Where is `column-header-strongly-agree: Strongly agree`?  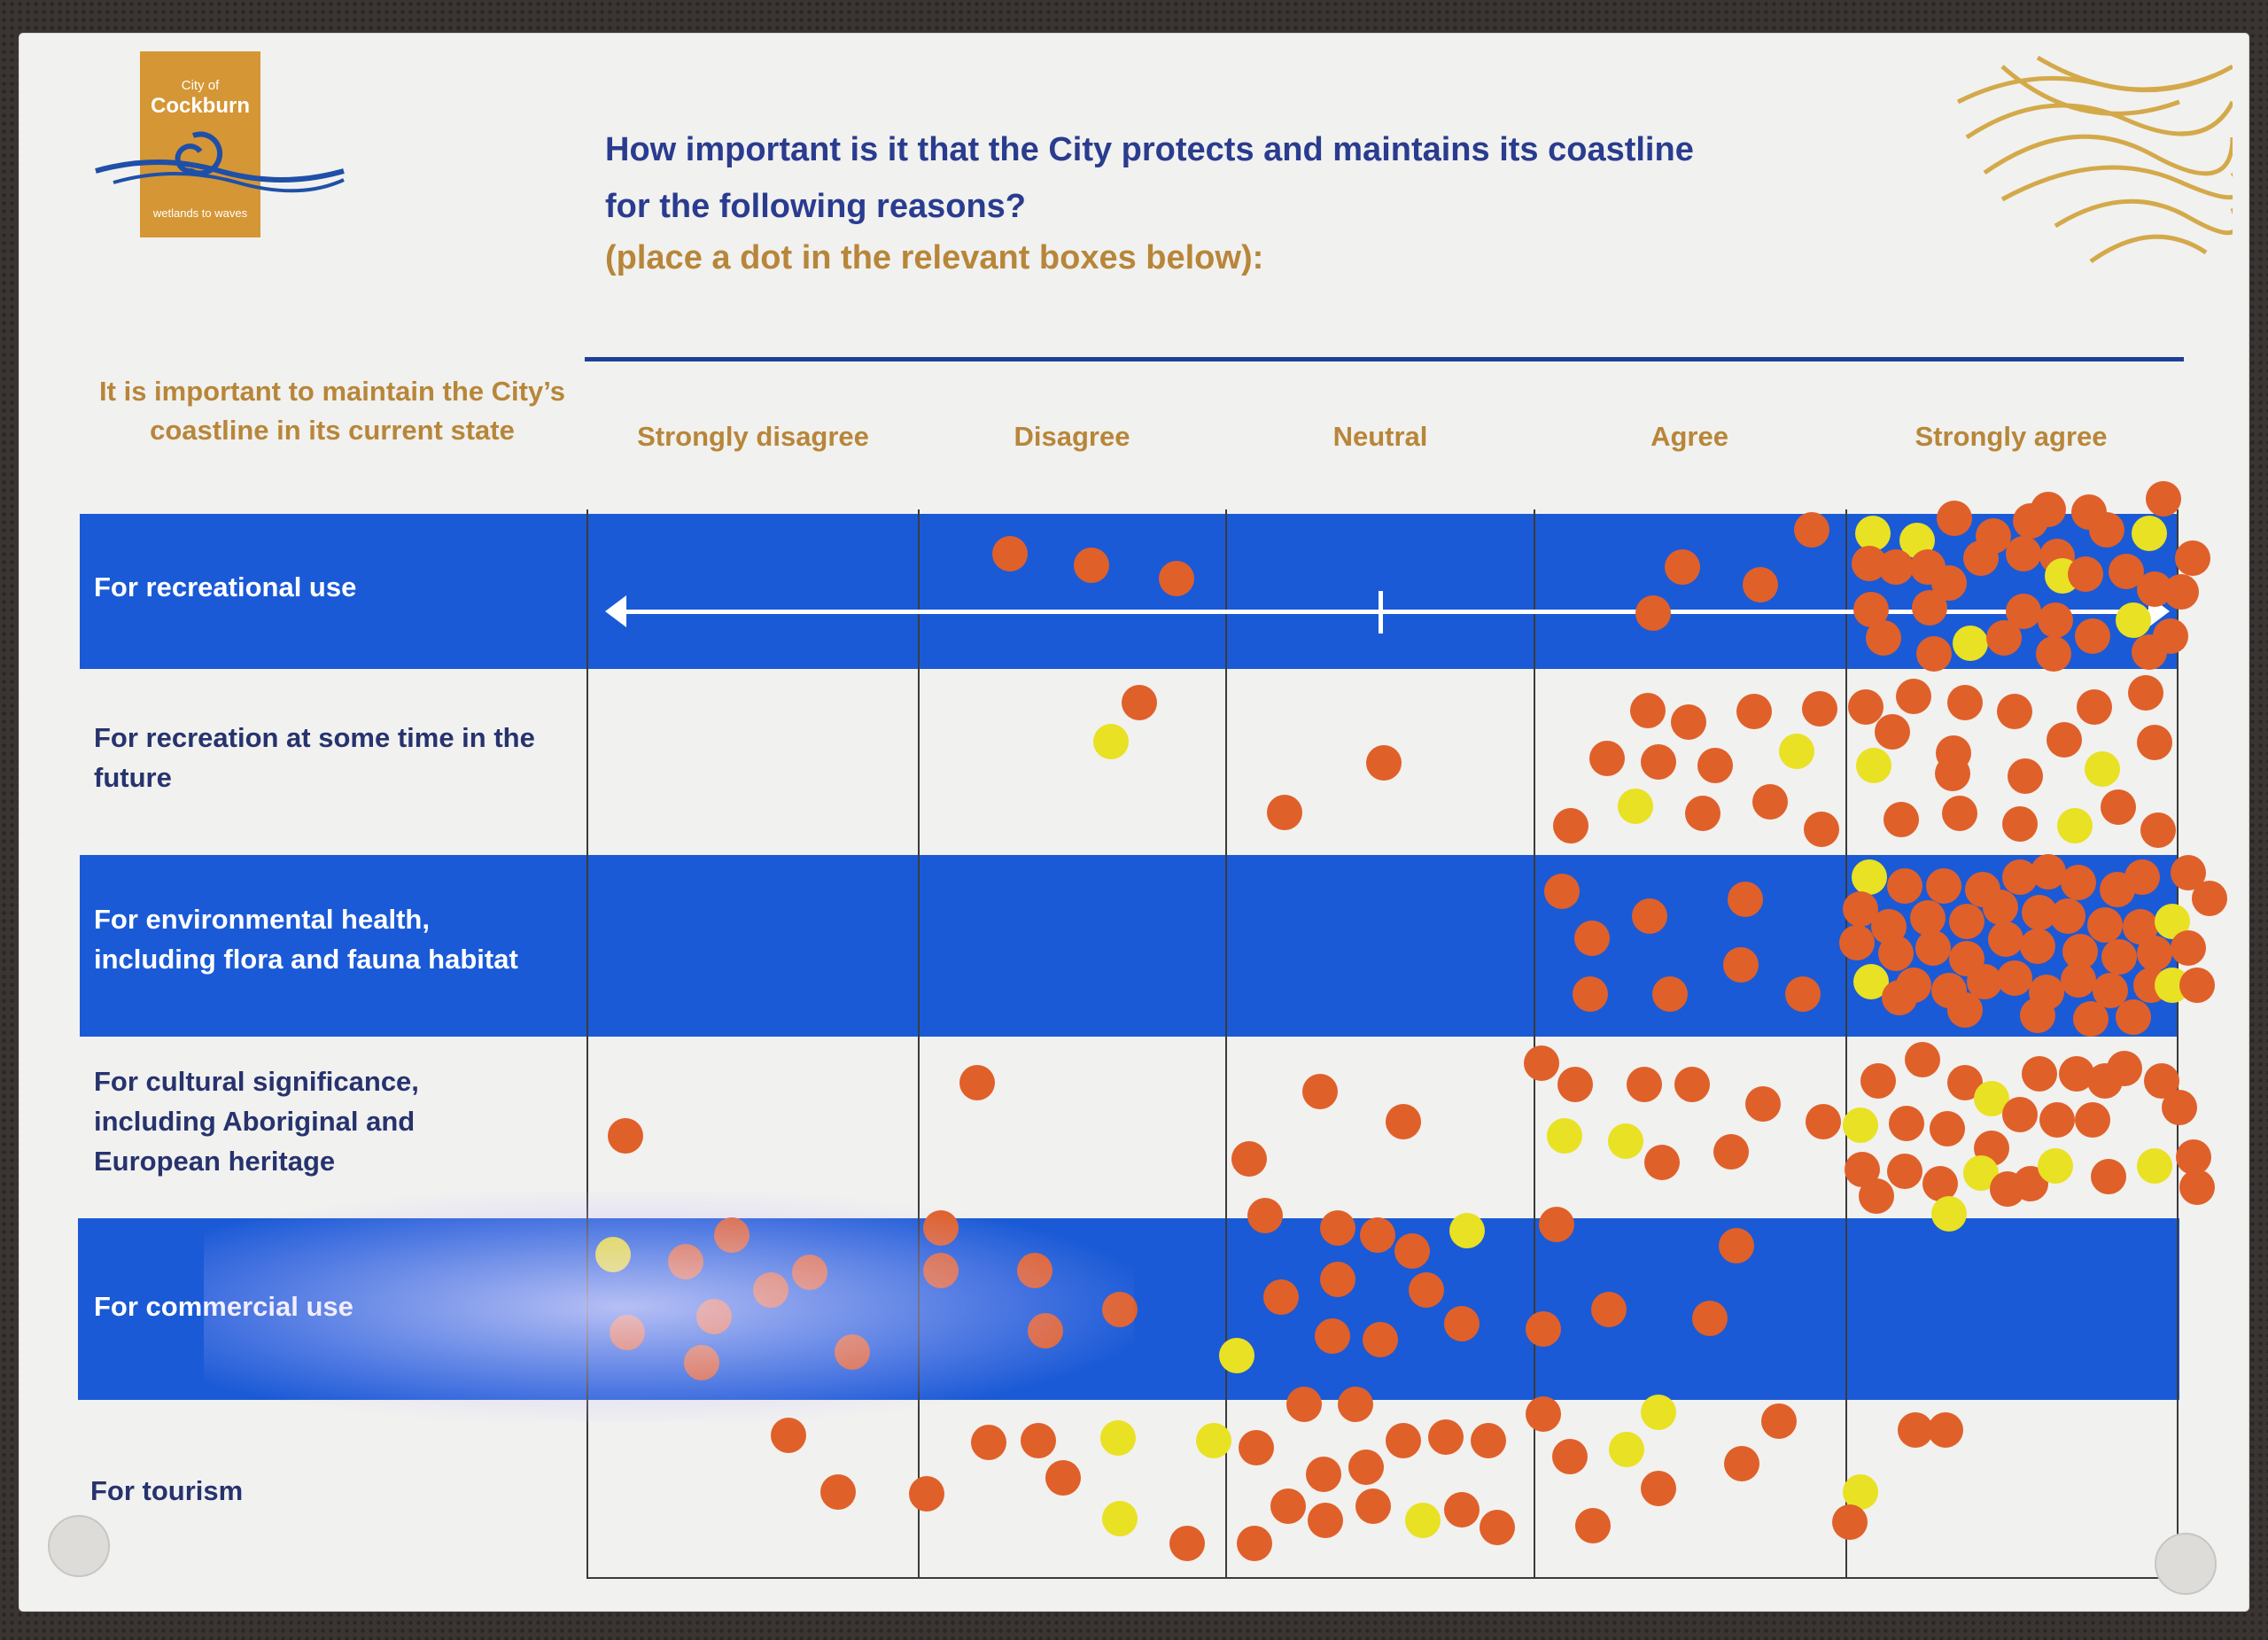
column-header-strongly-agree: Strongly agree is located at coordinates (2011, 436).